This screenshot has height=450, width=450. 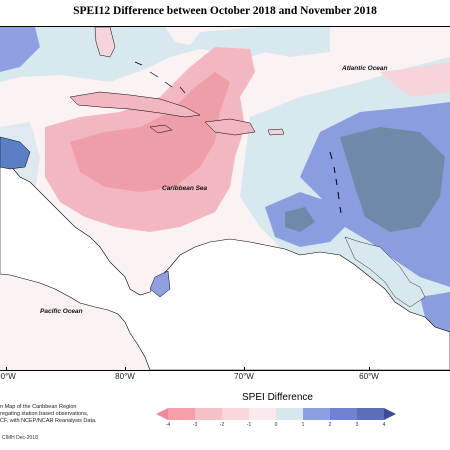 What do you see at coordinates (244, 376) in the screenshot?
I see `lon-label-70w: 70°W` at bounding box center [244, 376].